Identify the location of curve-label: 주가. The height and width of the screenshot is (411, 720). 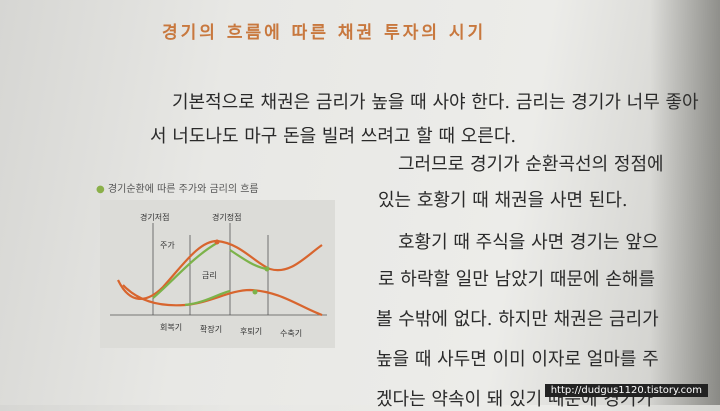
(167, 245).